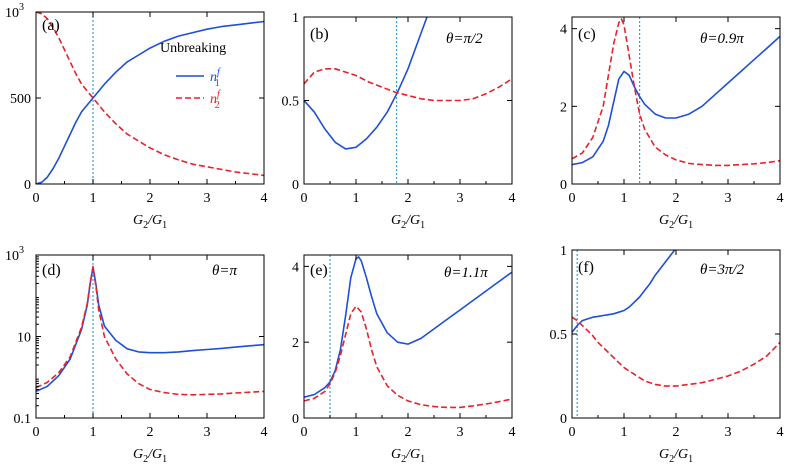  I want to click on y-tick-label: 500, so click(20, 99).